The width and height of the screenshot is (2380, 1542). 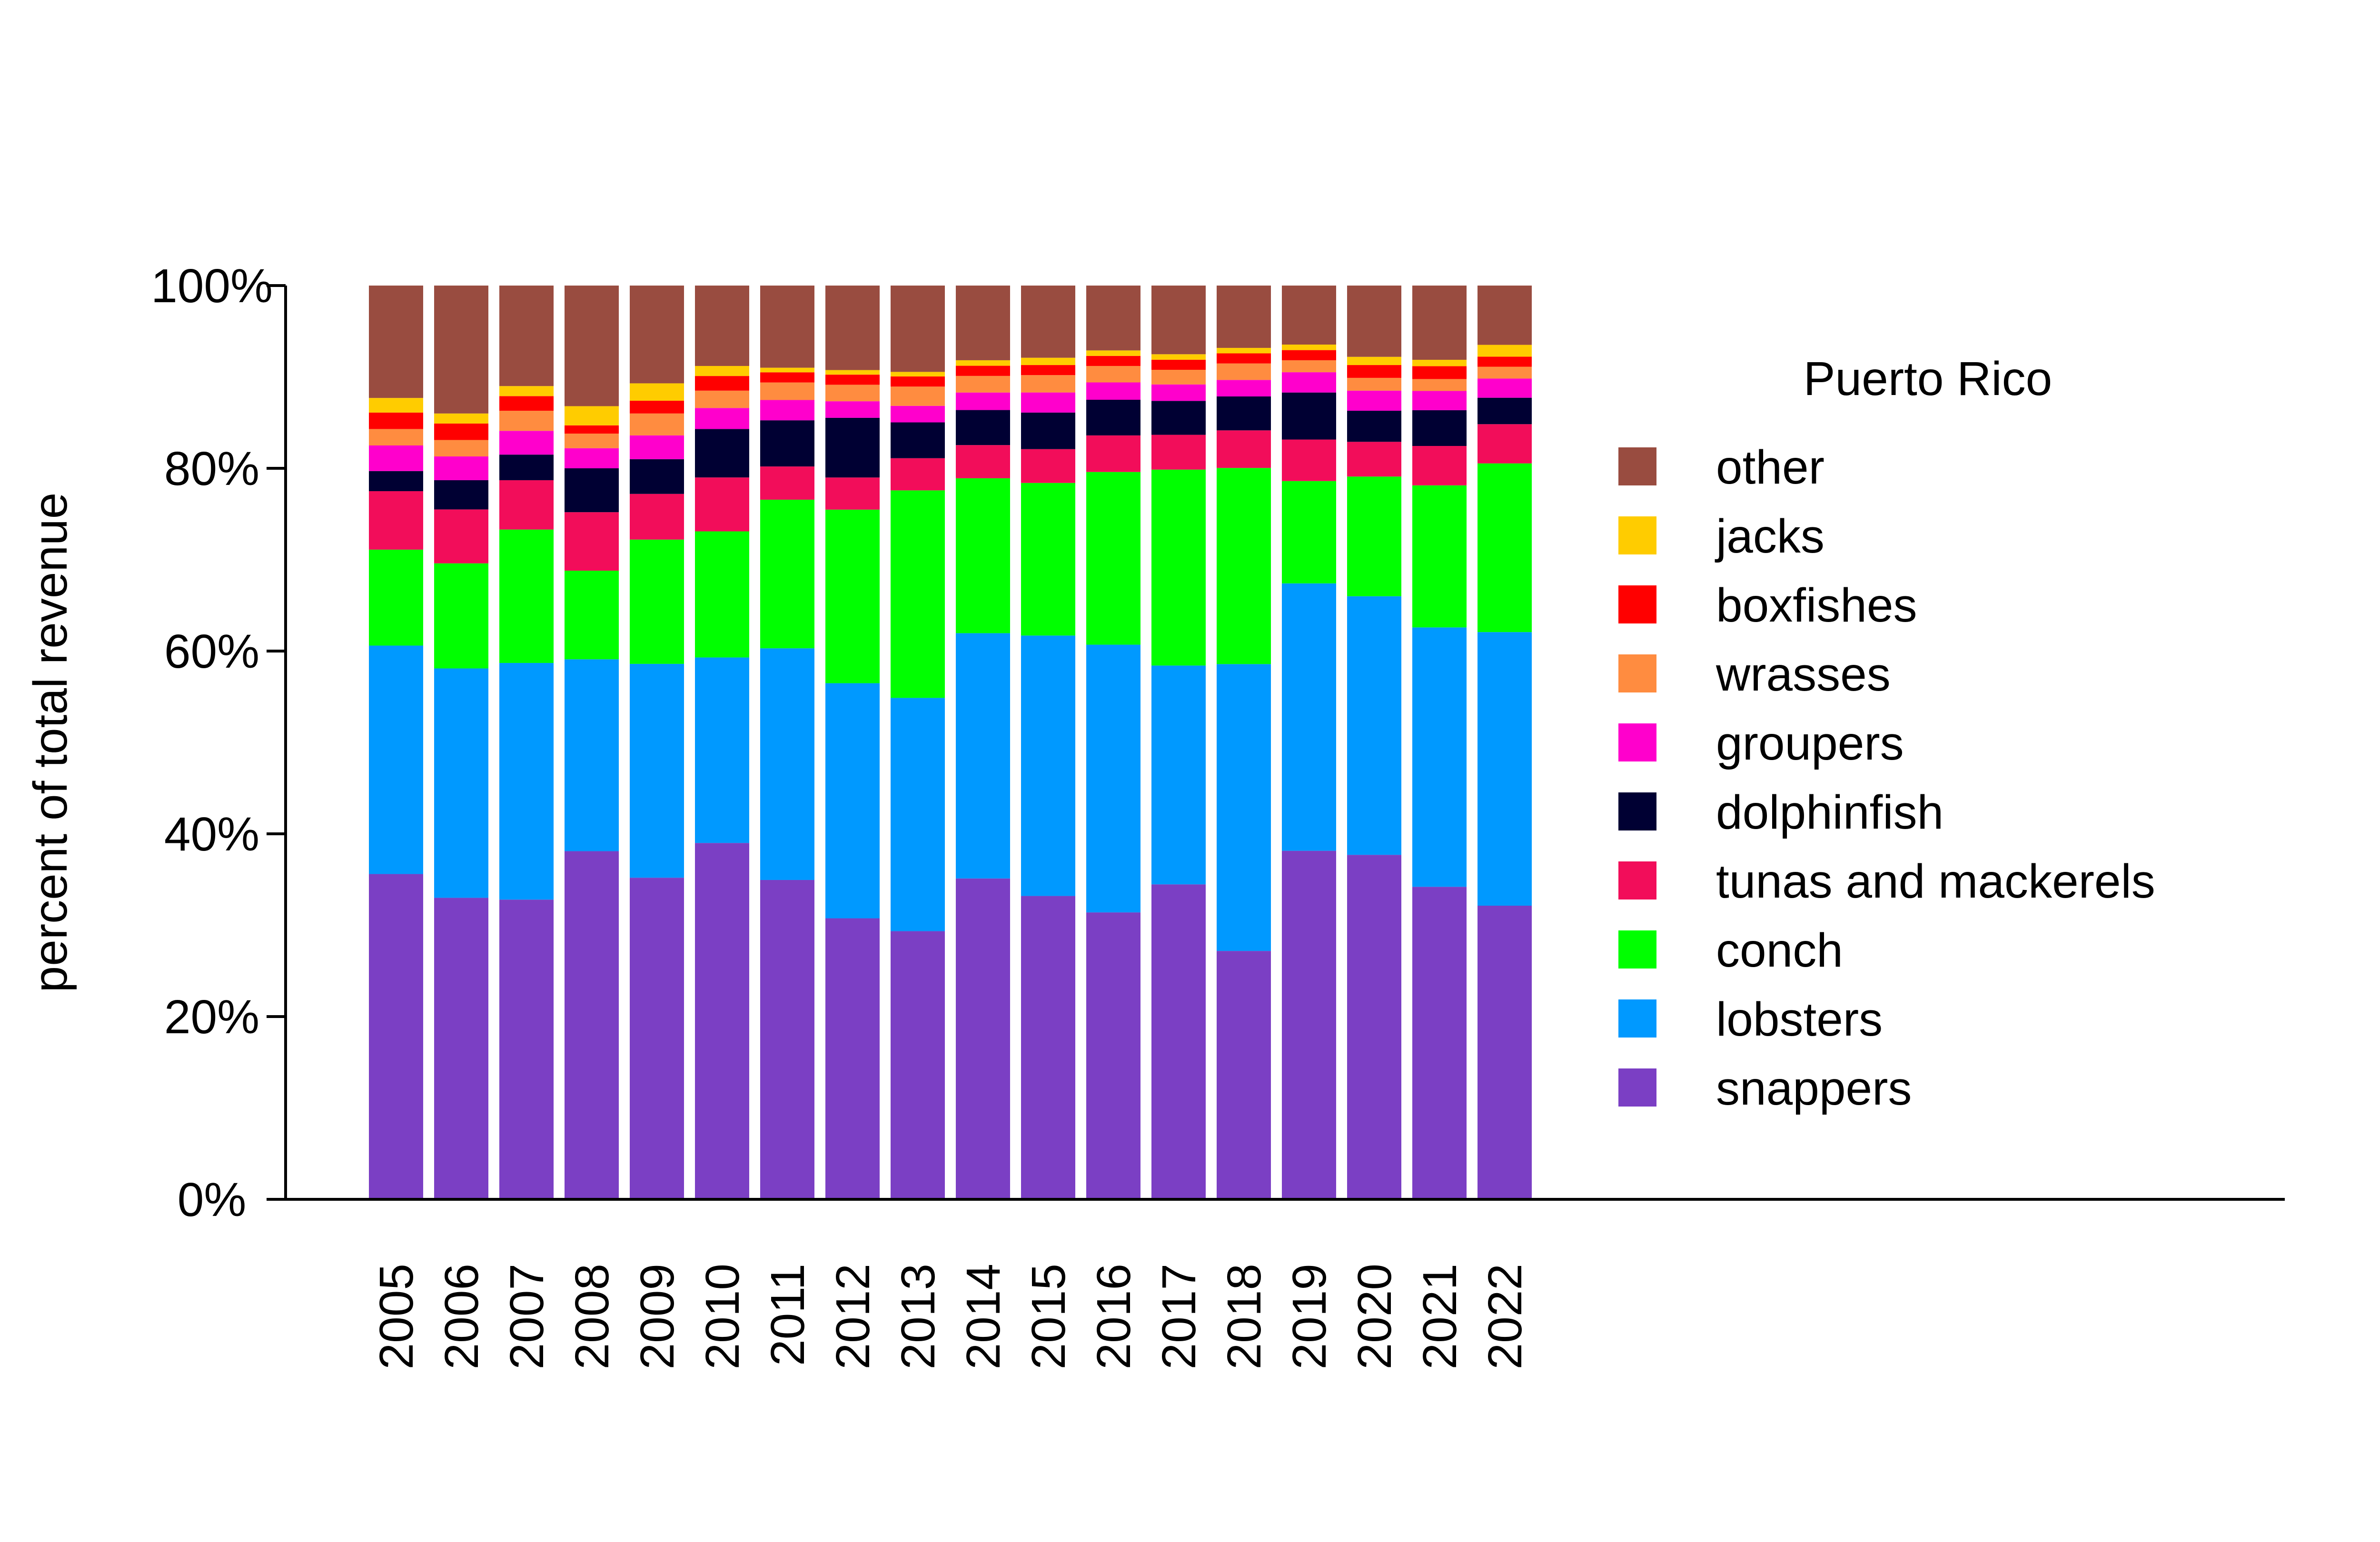 What do you see at coordinates (1637, 811) in the screenshot?
I see `legend-swatch-dolphinfish` at bounding box center [1637, 811].